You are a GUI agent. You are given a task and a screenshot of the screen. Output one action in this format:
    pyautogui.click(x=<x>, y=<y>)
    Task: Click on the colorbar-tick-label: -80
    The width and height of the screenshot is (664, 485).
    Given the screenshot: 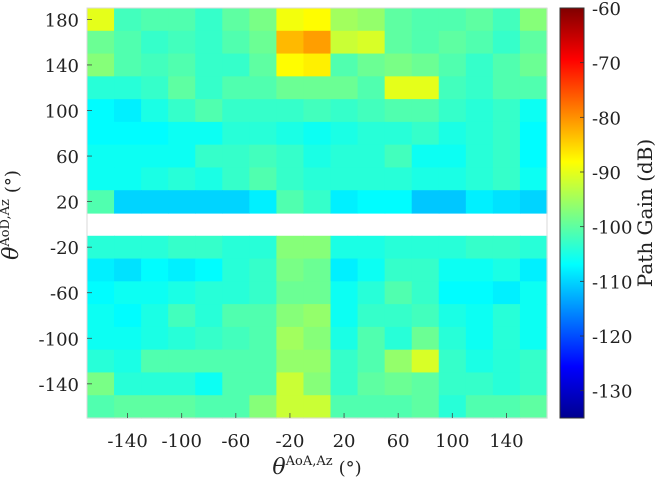 What is the action you would take?
    pyautogui.click(x=606, y=118)
    